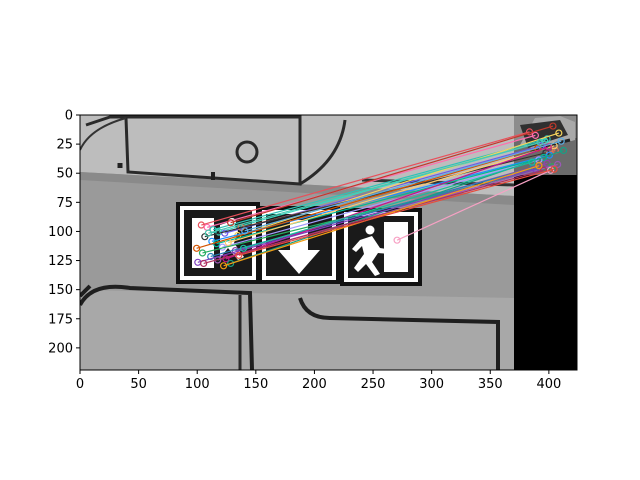  I want to click on y-tick-label: 200, so click(60, 348).